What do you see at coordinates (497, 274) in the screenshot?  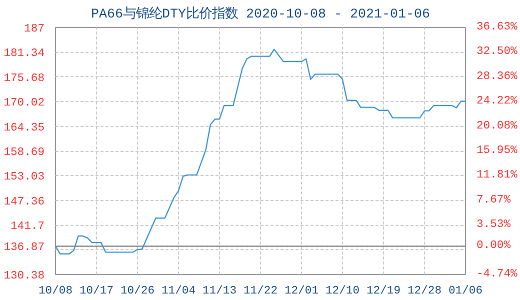 I see `y2-tick-label: -4.74%` at bounding box center [497, 274].